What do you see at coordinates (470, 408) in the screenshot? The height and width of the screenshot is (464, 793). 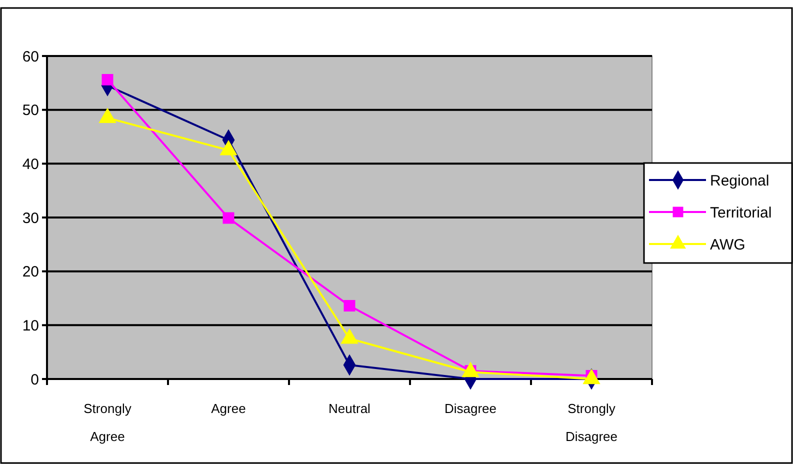 I see `x-tick-label: Disagree` at bounding box center [470, 408].